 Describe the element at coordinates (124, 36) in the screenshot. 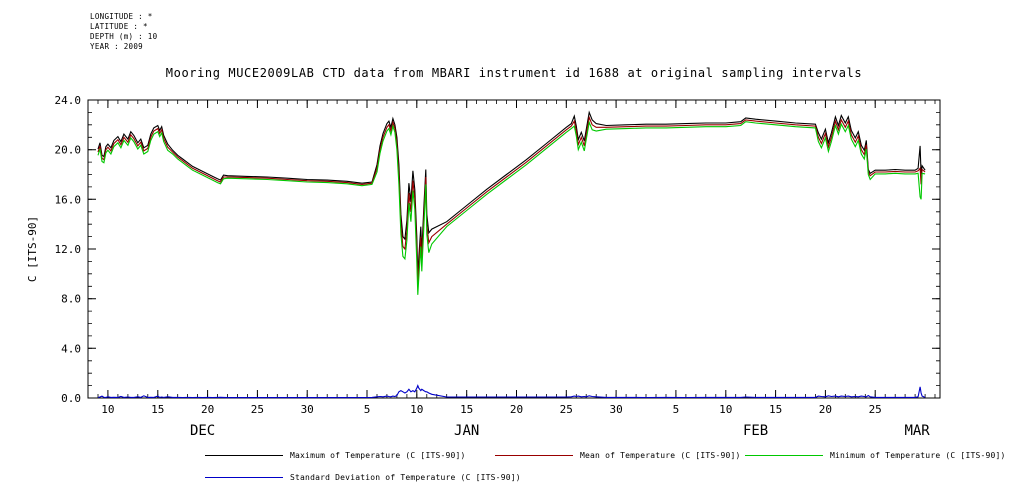

I see `meta-depth: DEPTH (m) : 10` at that location.